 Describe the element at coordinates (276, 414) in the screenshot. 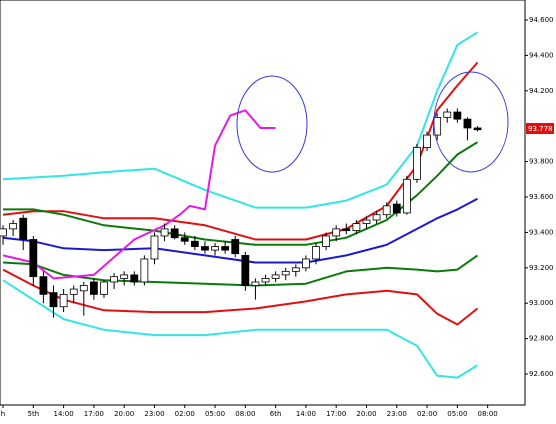

I see `x-tick-label: 6th` at that location.